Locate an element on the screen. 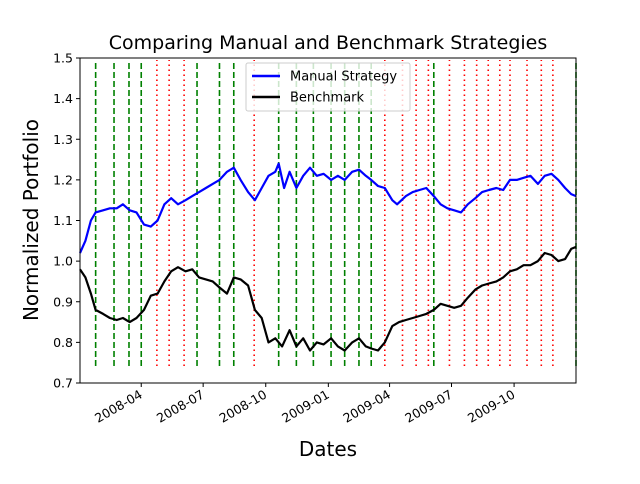  y-tick-label: 1.0 is located at coordinates (63, 261).